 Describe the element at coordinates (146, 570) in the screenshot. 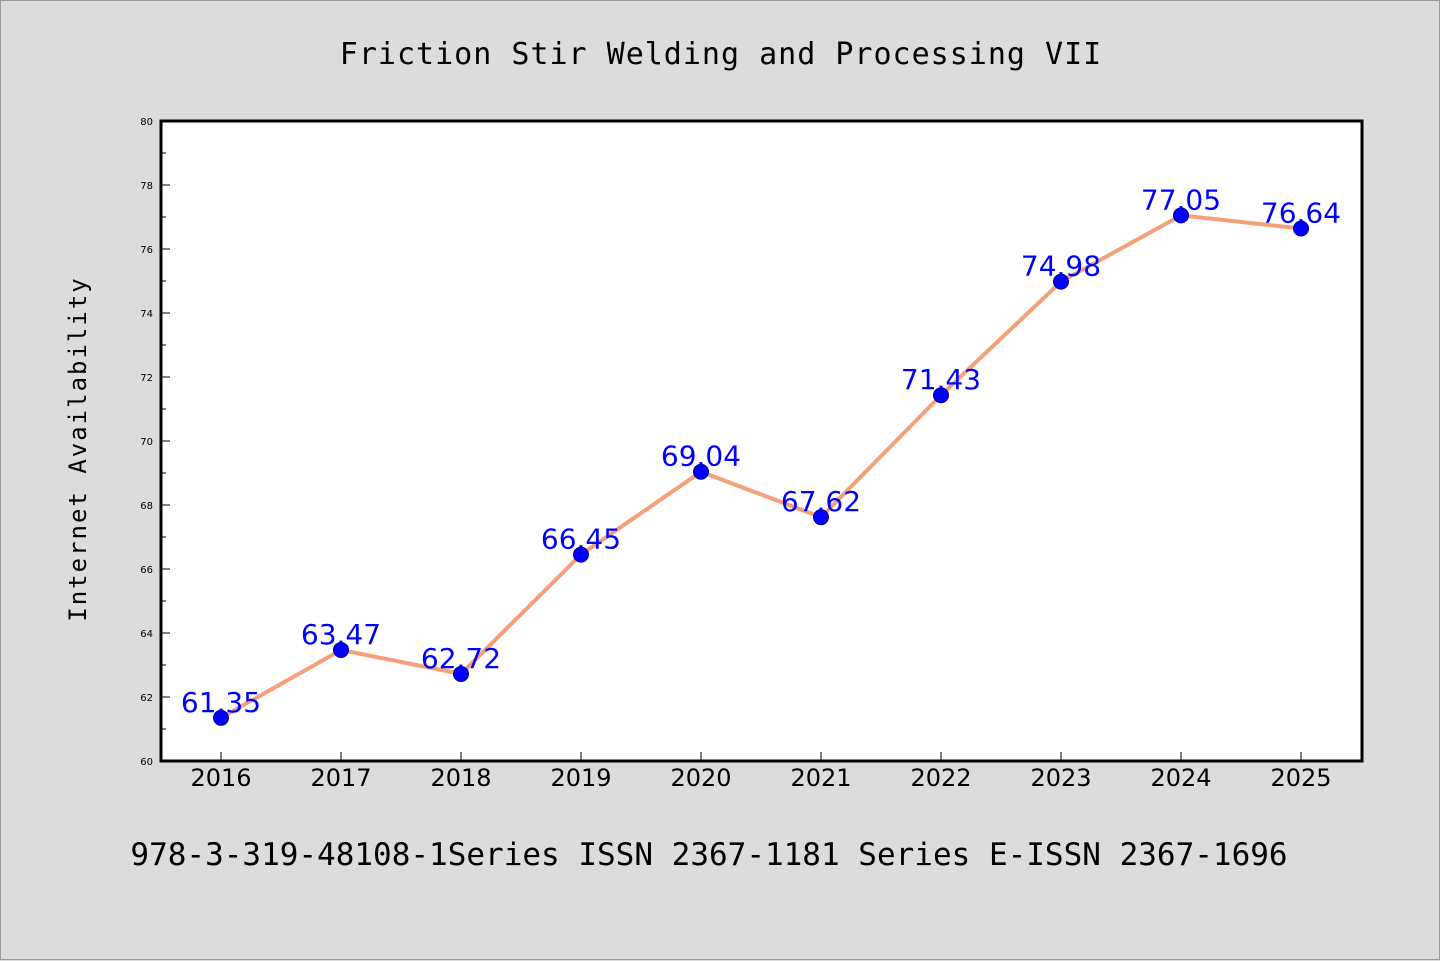

I see `y-tick-label: 66` at that location.